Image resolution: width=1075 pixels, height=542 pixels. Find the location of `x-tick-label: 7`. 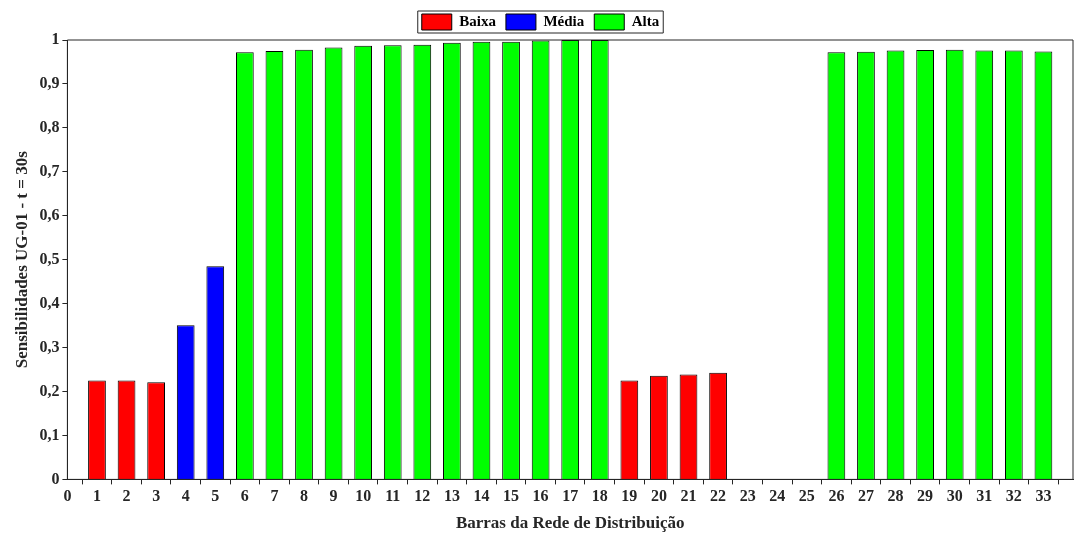

x-tick-label: 7 is located at coordinates (274, 496).